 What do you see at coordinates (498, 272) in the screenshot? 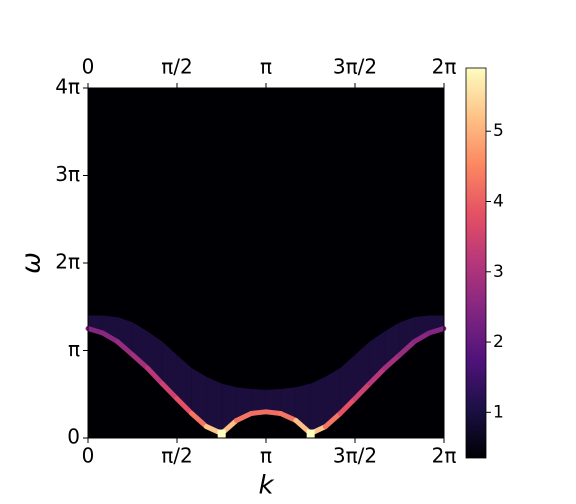
I see `colorbar-tick-label: 3` at bounding box center [498, 272].